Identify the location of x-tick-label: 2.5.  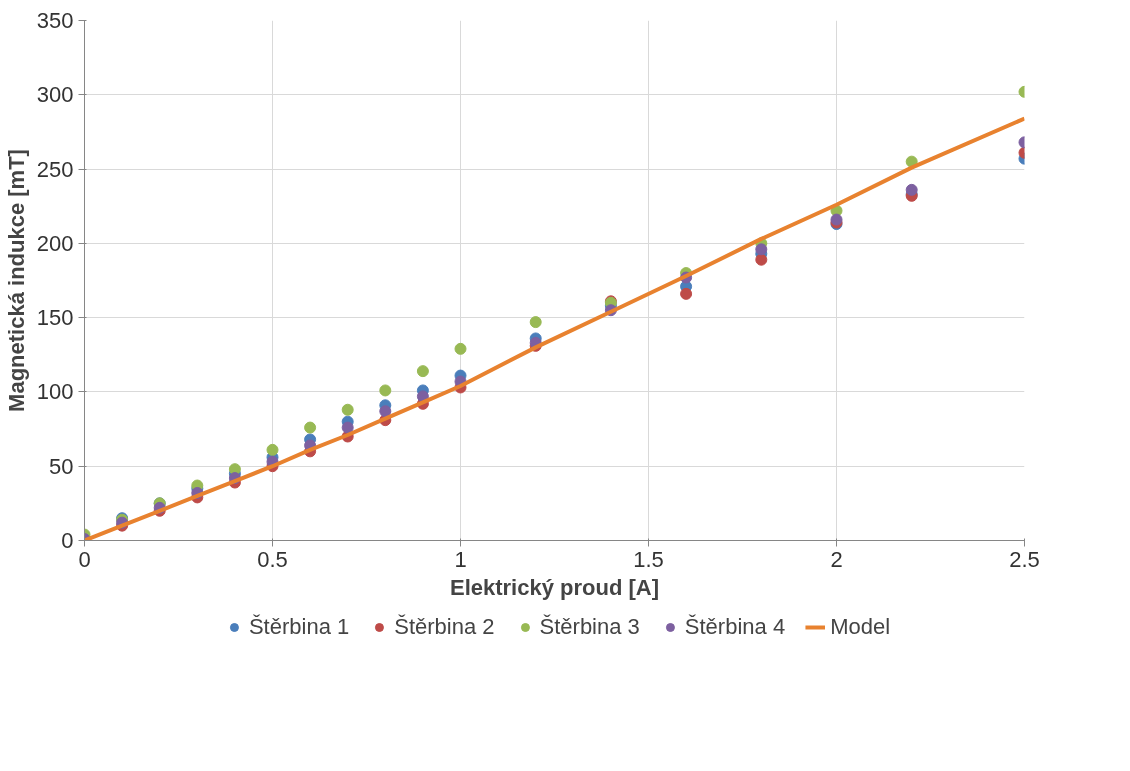
(1024, 559).